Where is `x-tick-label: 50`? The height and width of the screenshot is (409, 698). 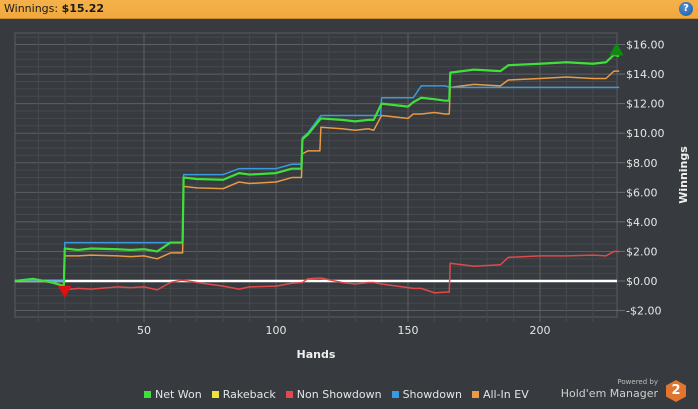 x-tick-label: 50 is located at coordinates (144, 330).